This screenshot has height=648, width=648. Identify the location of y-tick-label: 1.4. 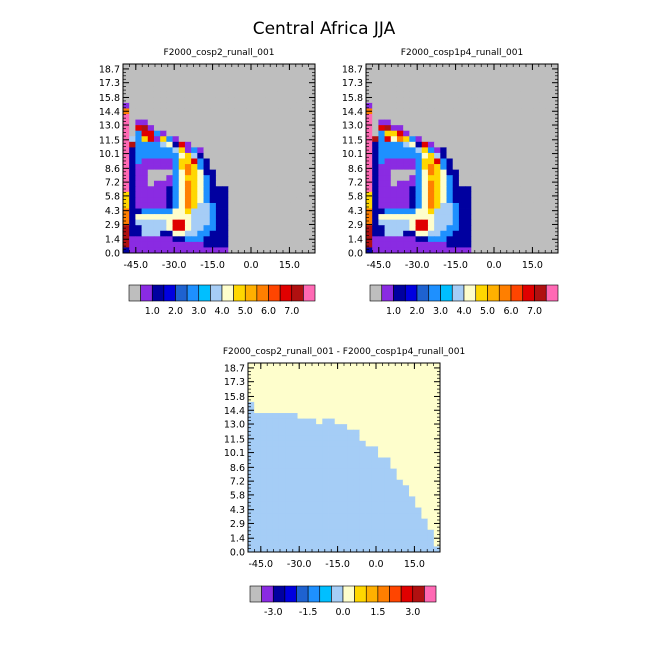
(355, 240).